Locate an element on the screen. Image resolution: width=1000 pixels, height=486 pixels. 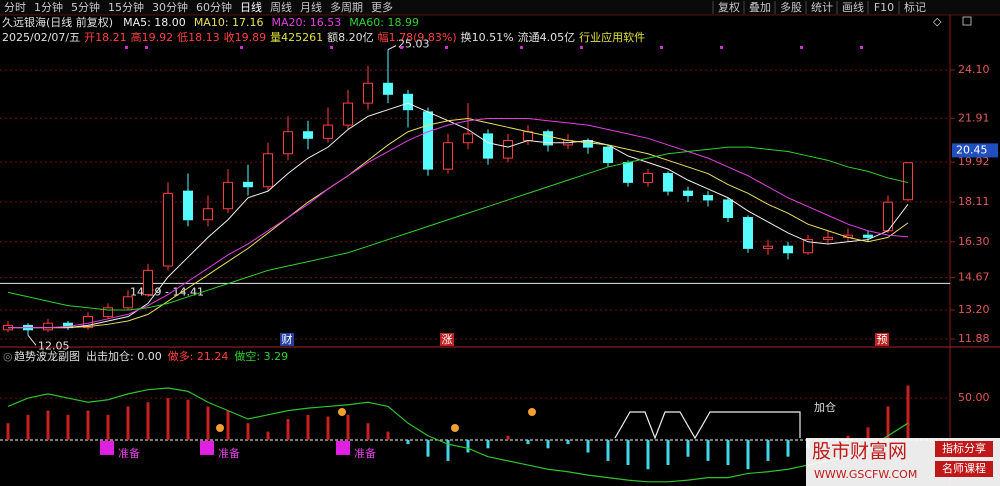
last-price-label: 20.45 is located at coordinates (972, 149).